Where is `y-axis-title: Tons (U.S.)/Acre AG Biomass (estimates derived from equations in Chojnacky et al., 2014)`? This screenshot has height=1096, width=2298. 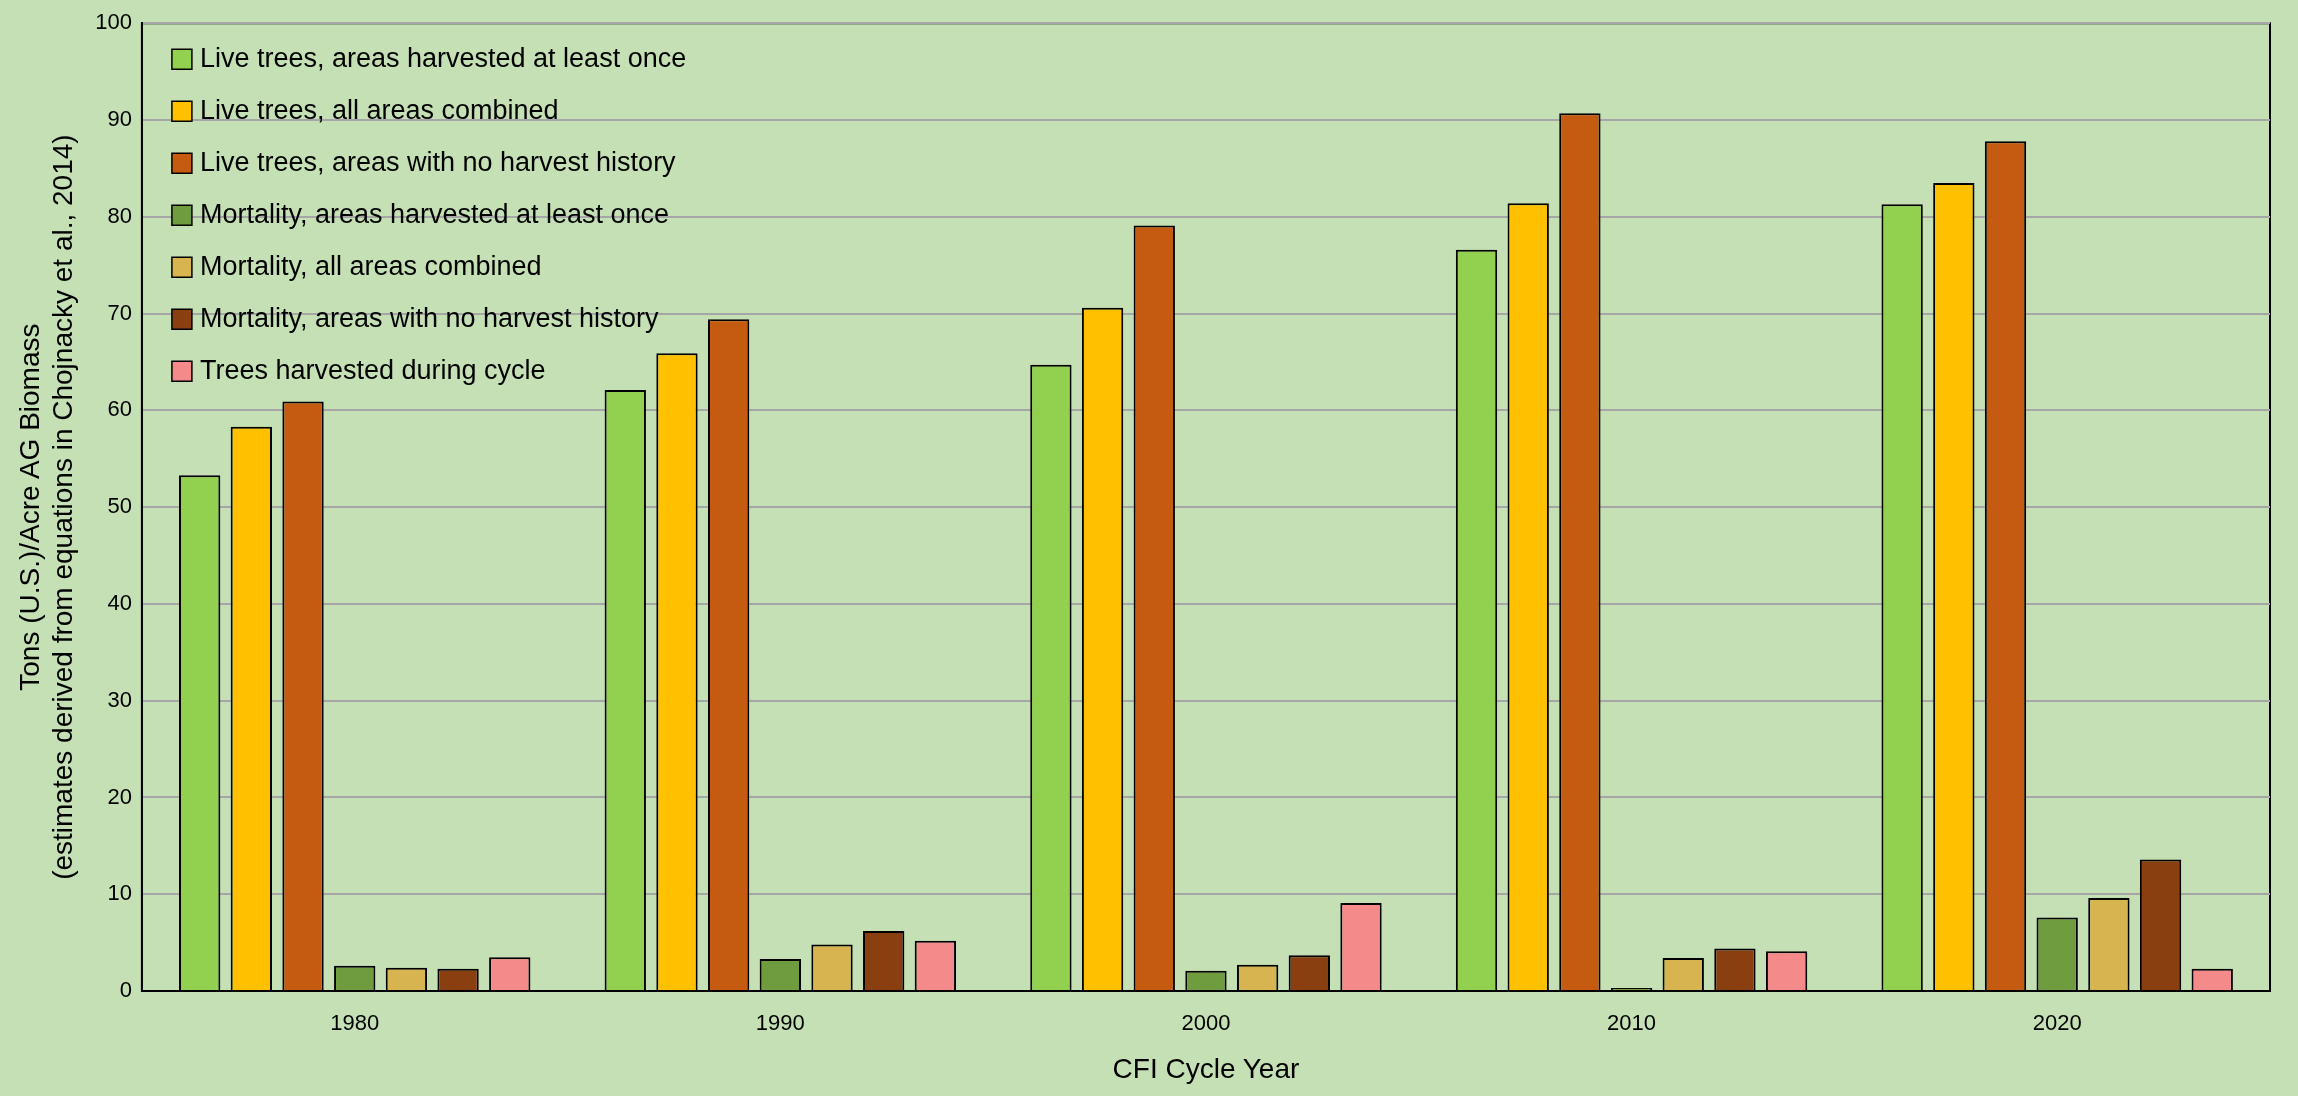
y-axis-title: Tons (U.S.)/Acre AG Biomass (estimates derived from equations in Chojnacky et al., 2014) is located at coordinates (46, 507).